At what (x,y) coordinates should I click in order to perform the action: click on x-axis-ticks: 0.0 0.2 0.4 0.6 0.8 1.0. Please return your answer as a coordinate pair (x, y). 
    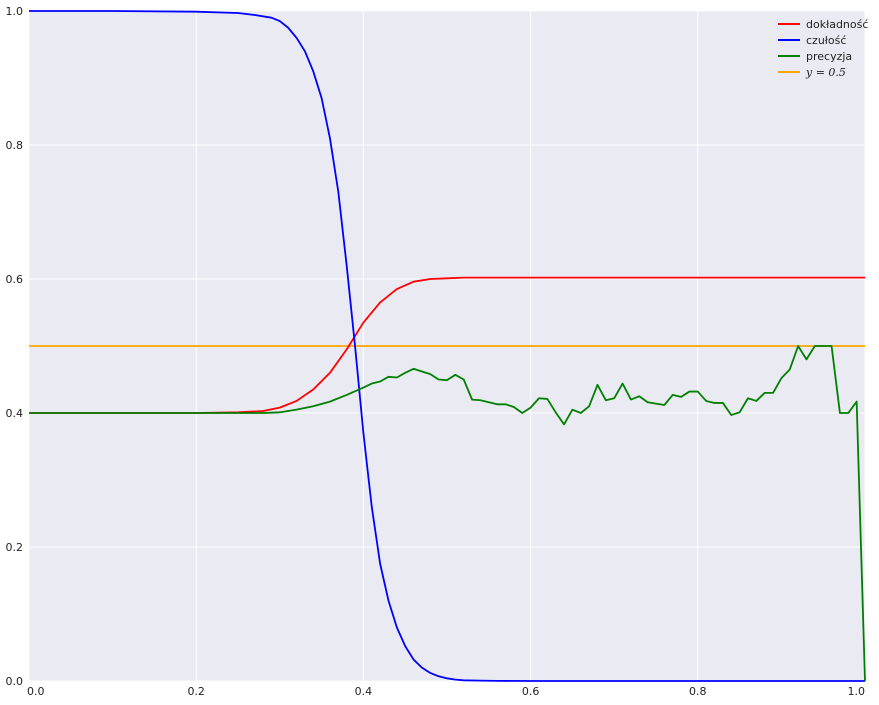
    Looking at the image, I should click on (446, 691).